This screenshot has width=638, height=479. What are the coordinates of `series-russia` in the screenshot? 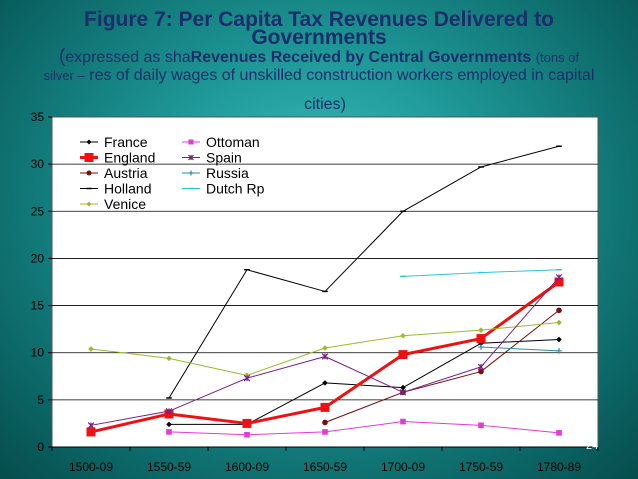 It's located at (520, 349).